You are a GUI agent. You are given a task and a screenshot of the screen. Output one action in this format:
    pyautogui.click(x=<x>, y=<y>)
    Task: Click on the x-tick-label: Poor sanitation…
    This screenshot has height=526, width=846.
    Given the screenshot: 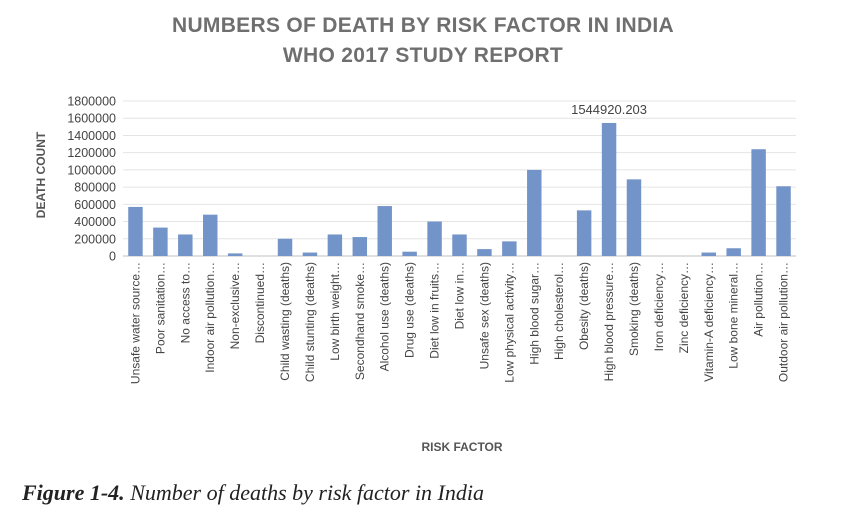 What is the action you would take?
    pyautogui.click(x=160, y=308)
    